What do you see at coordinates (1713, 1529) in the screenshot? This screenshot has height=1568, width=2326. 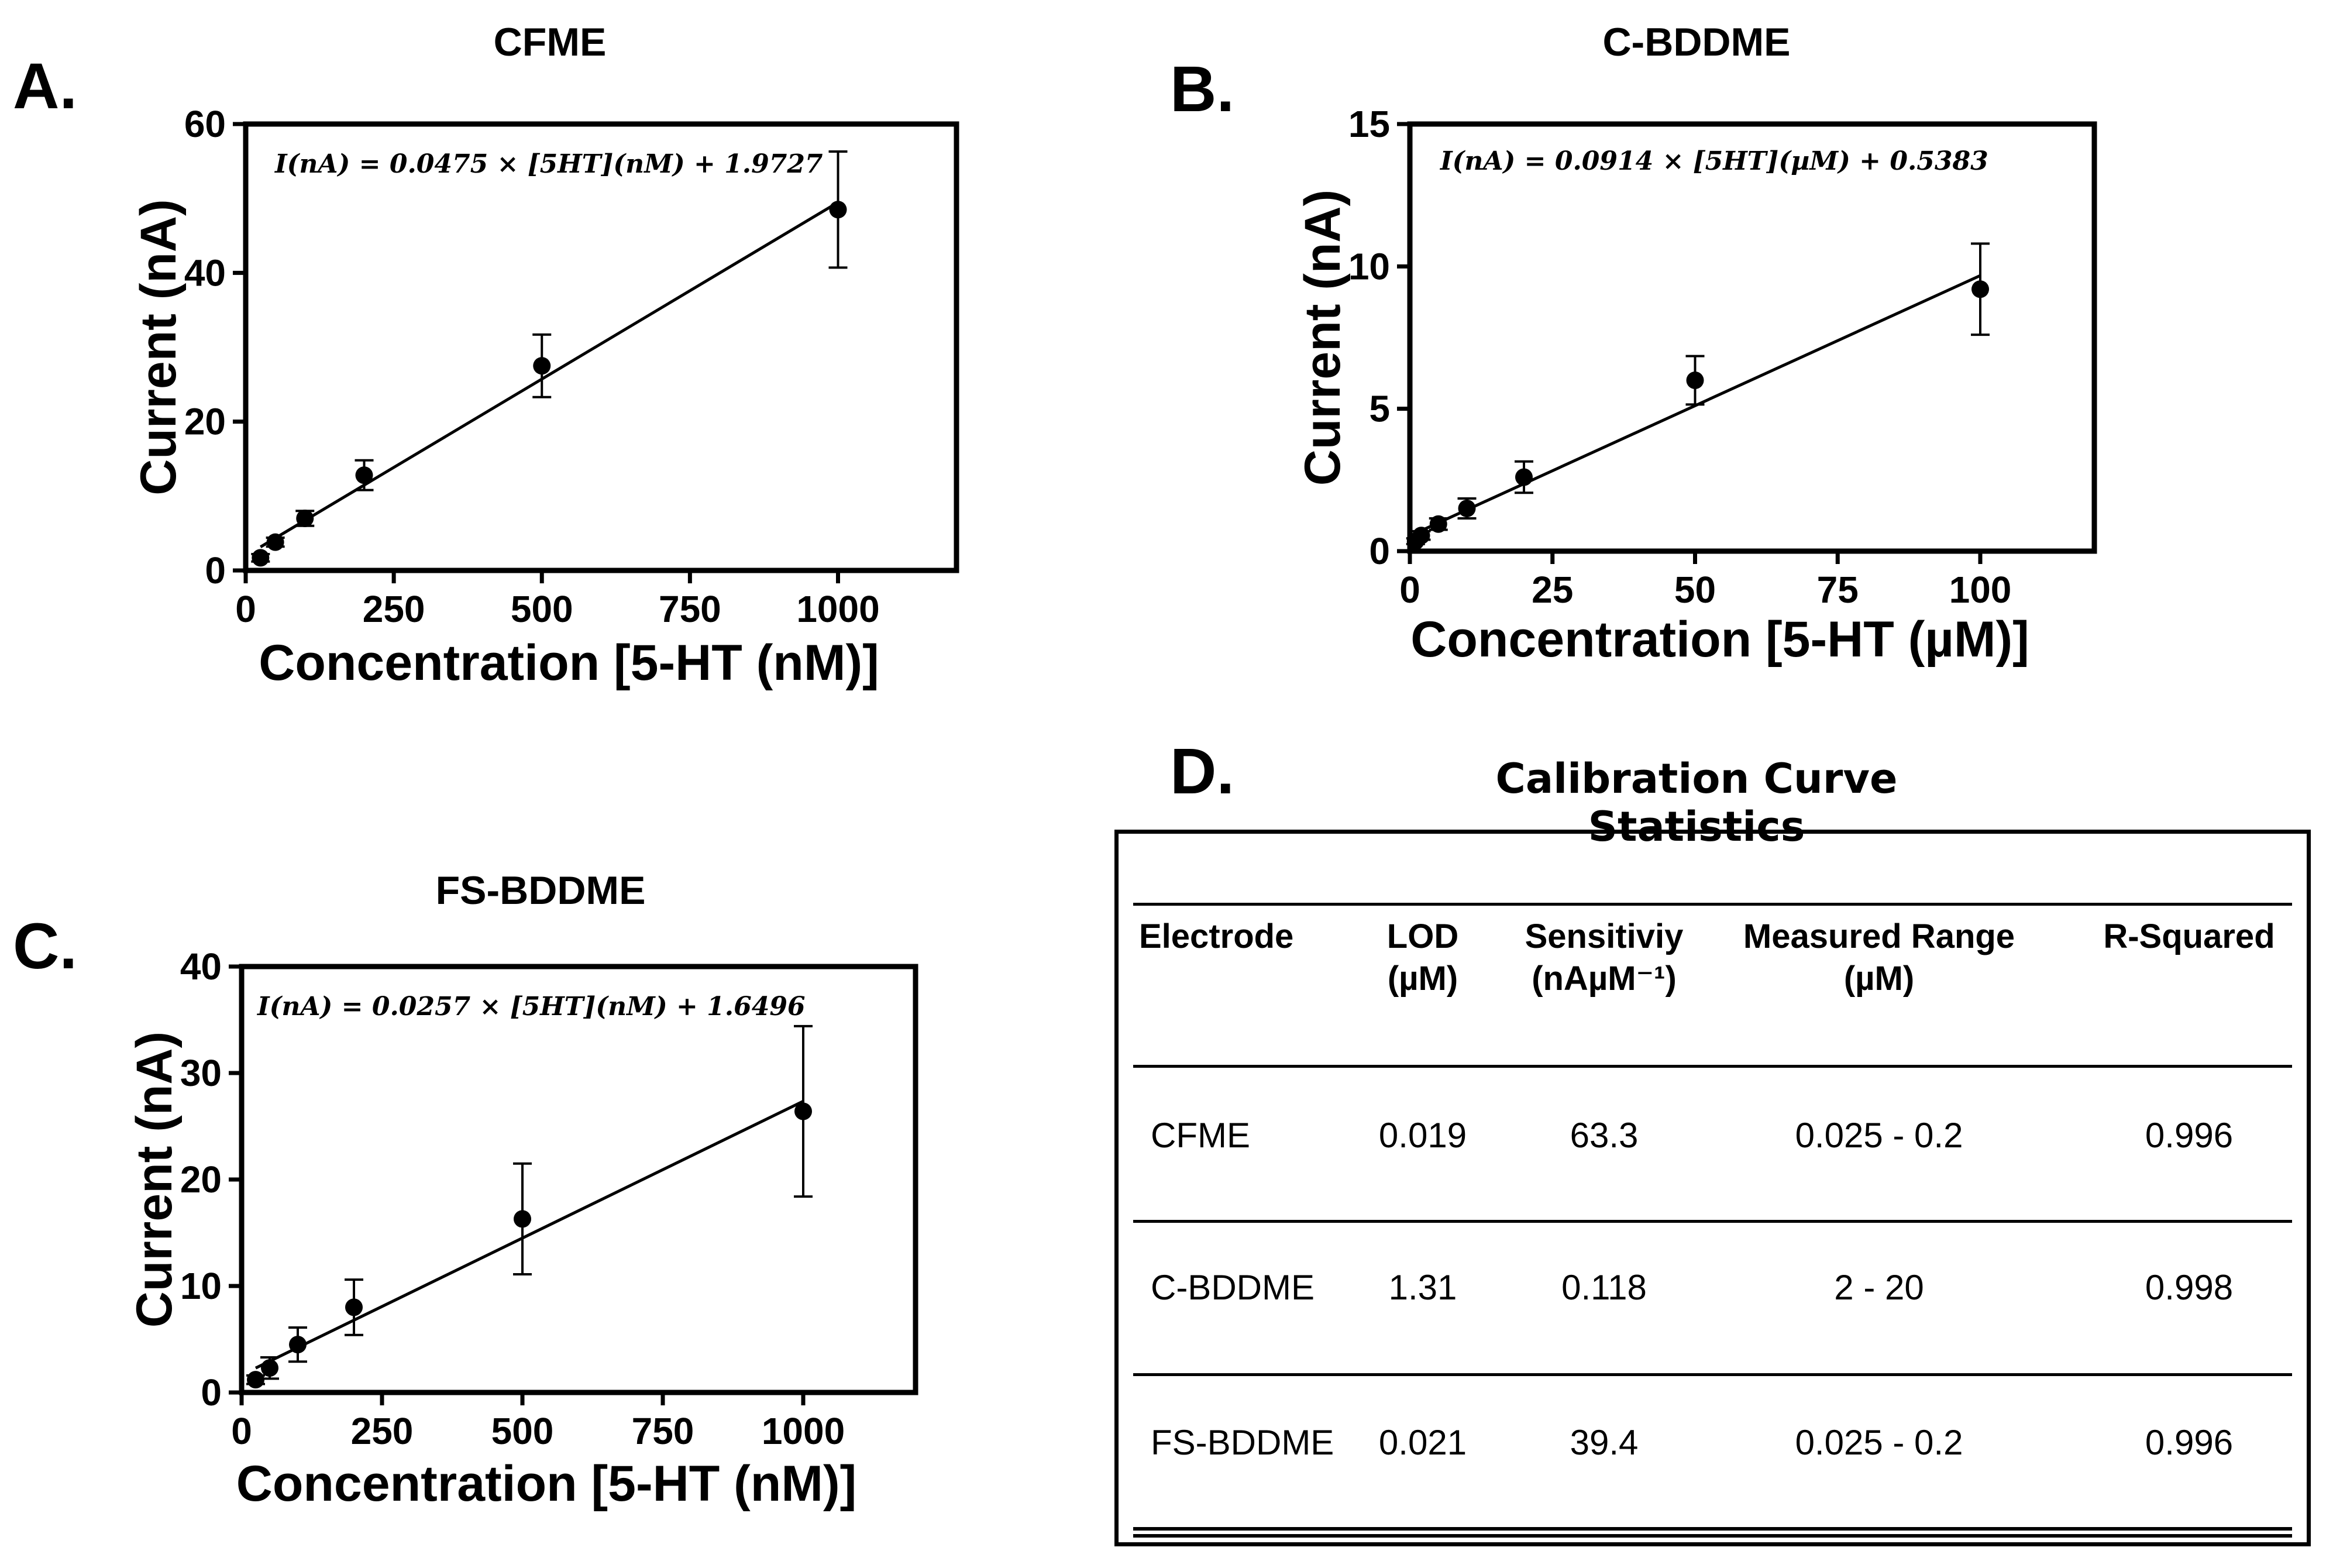 I see `table-bottom-rule` at bounding box center [1713, 1529].